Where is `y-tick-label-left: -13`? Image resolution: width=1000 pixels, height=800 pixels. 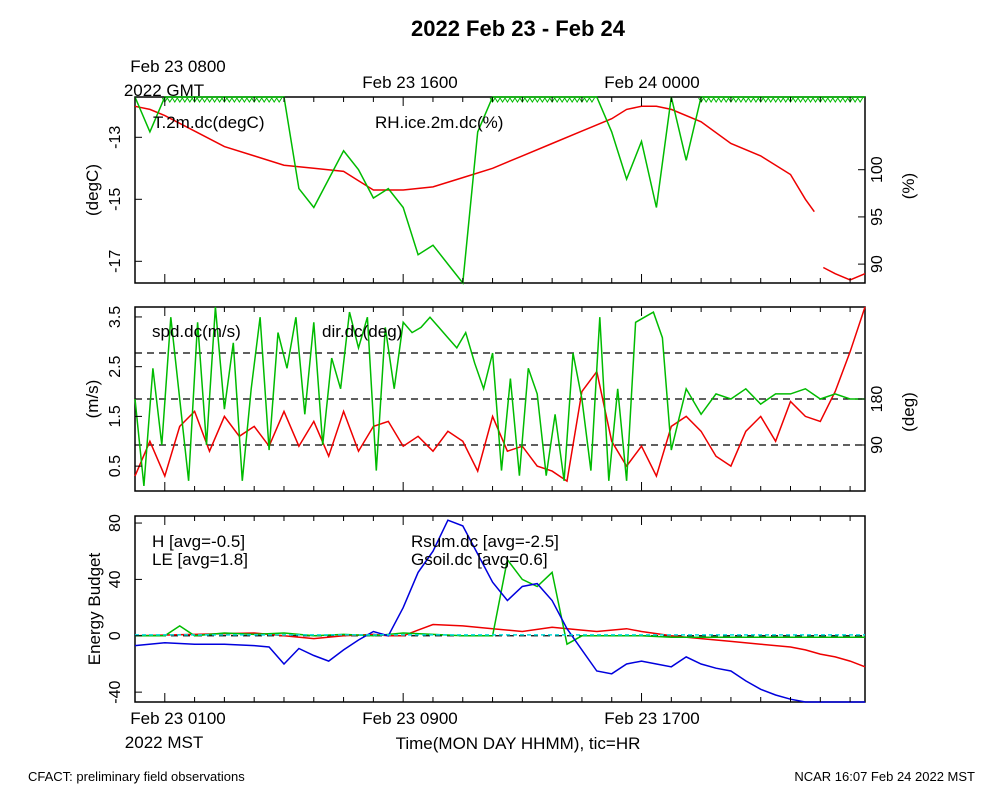 y-tick-label-left: -13 is located at coordinates (115, 137).